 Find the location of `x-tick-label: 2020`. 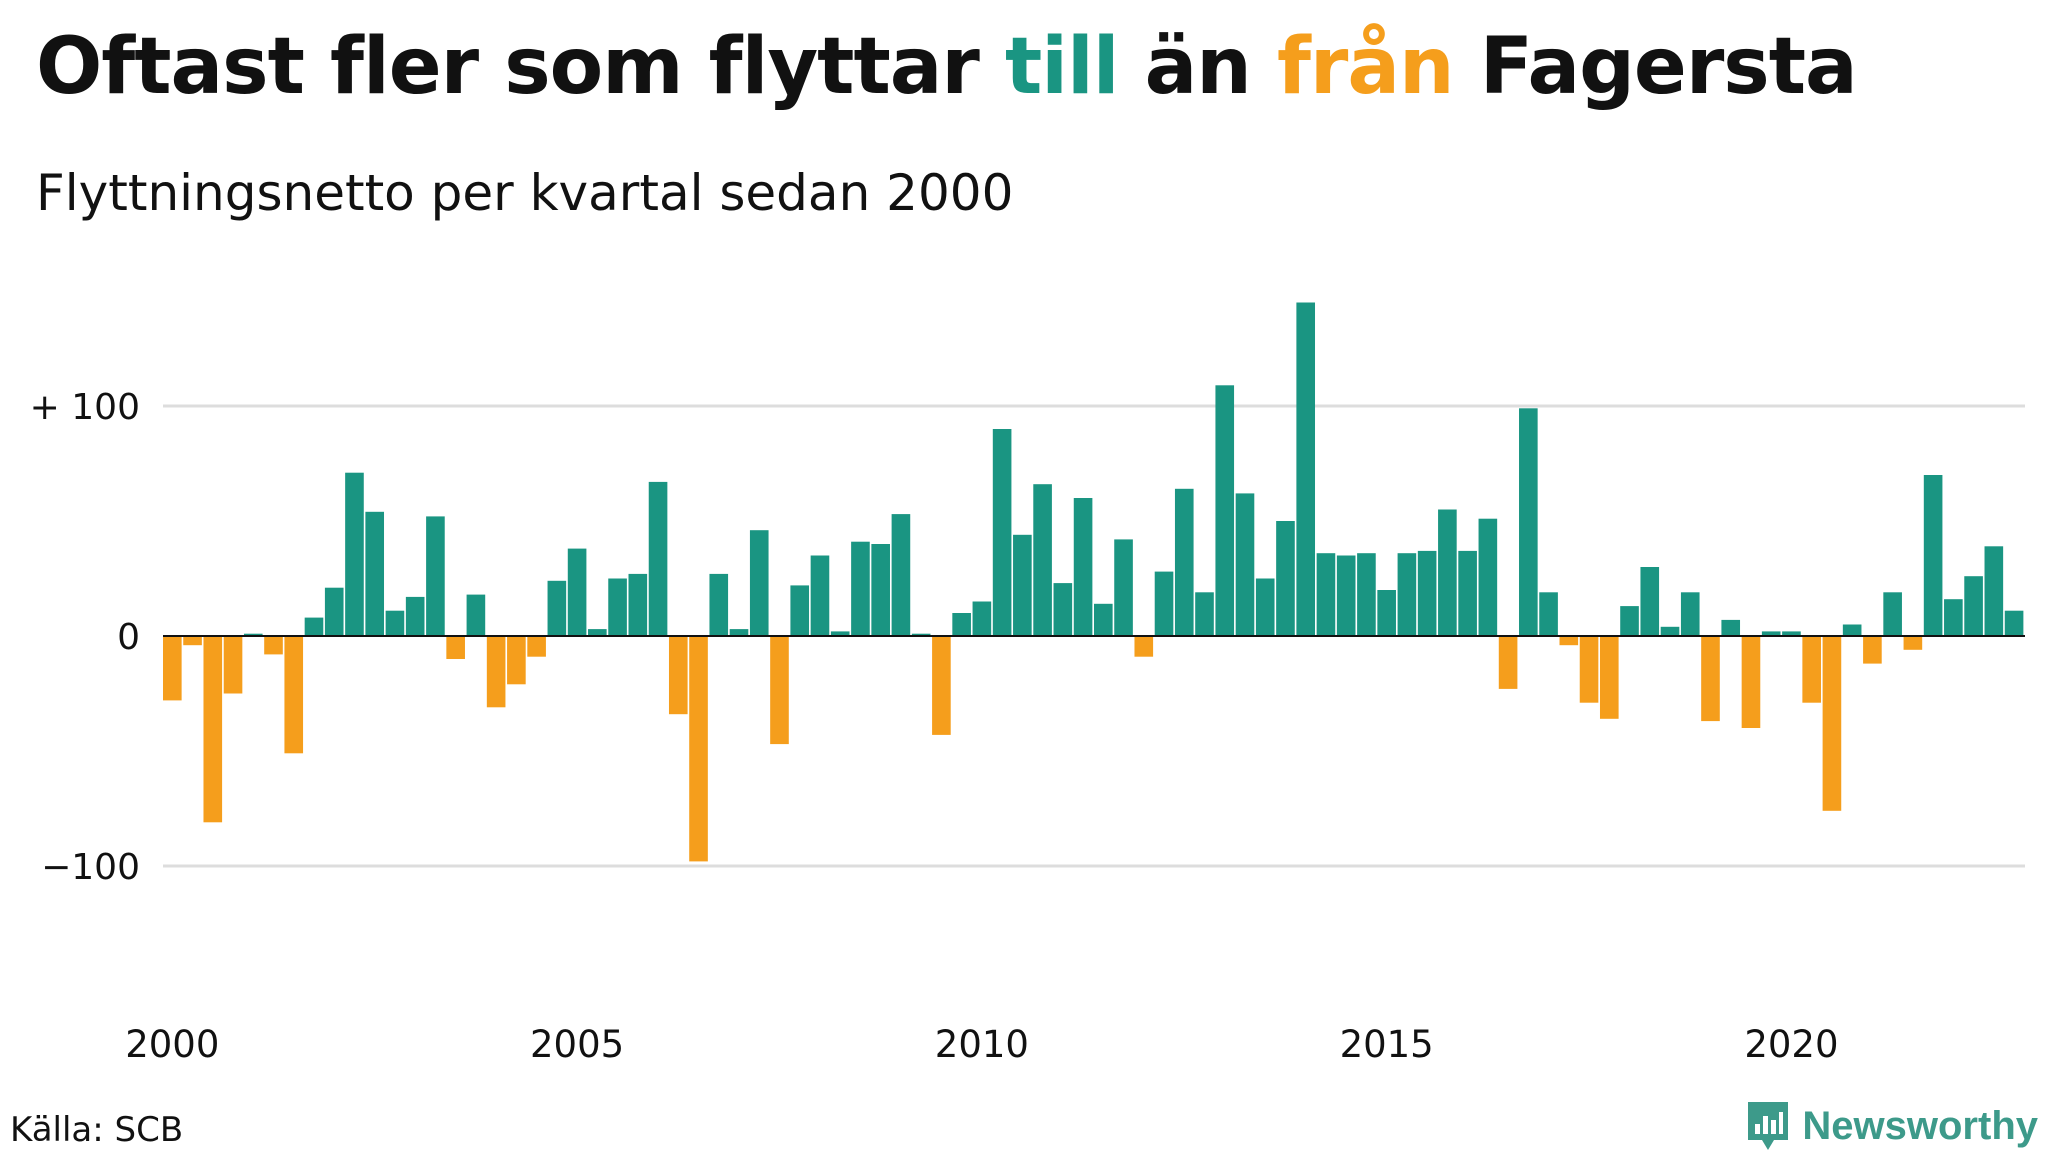

x-tick-label: 2020 is located at coordinates (1791, 1044).